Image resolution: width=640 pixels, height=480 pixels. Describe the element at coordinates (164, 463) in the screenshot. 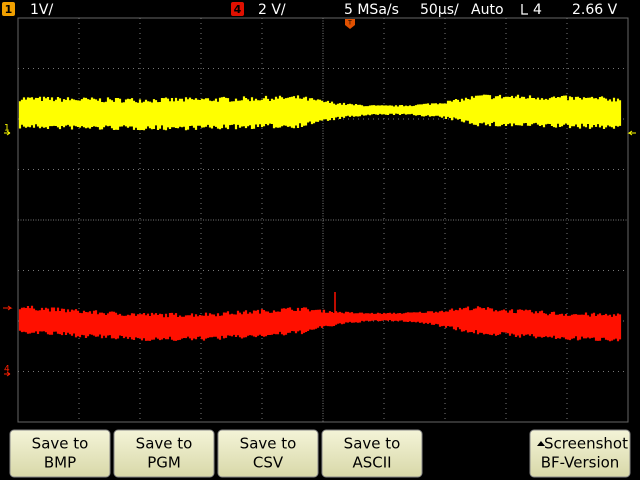

I see `softkey-label: PGM` at that location.